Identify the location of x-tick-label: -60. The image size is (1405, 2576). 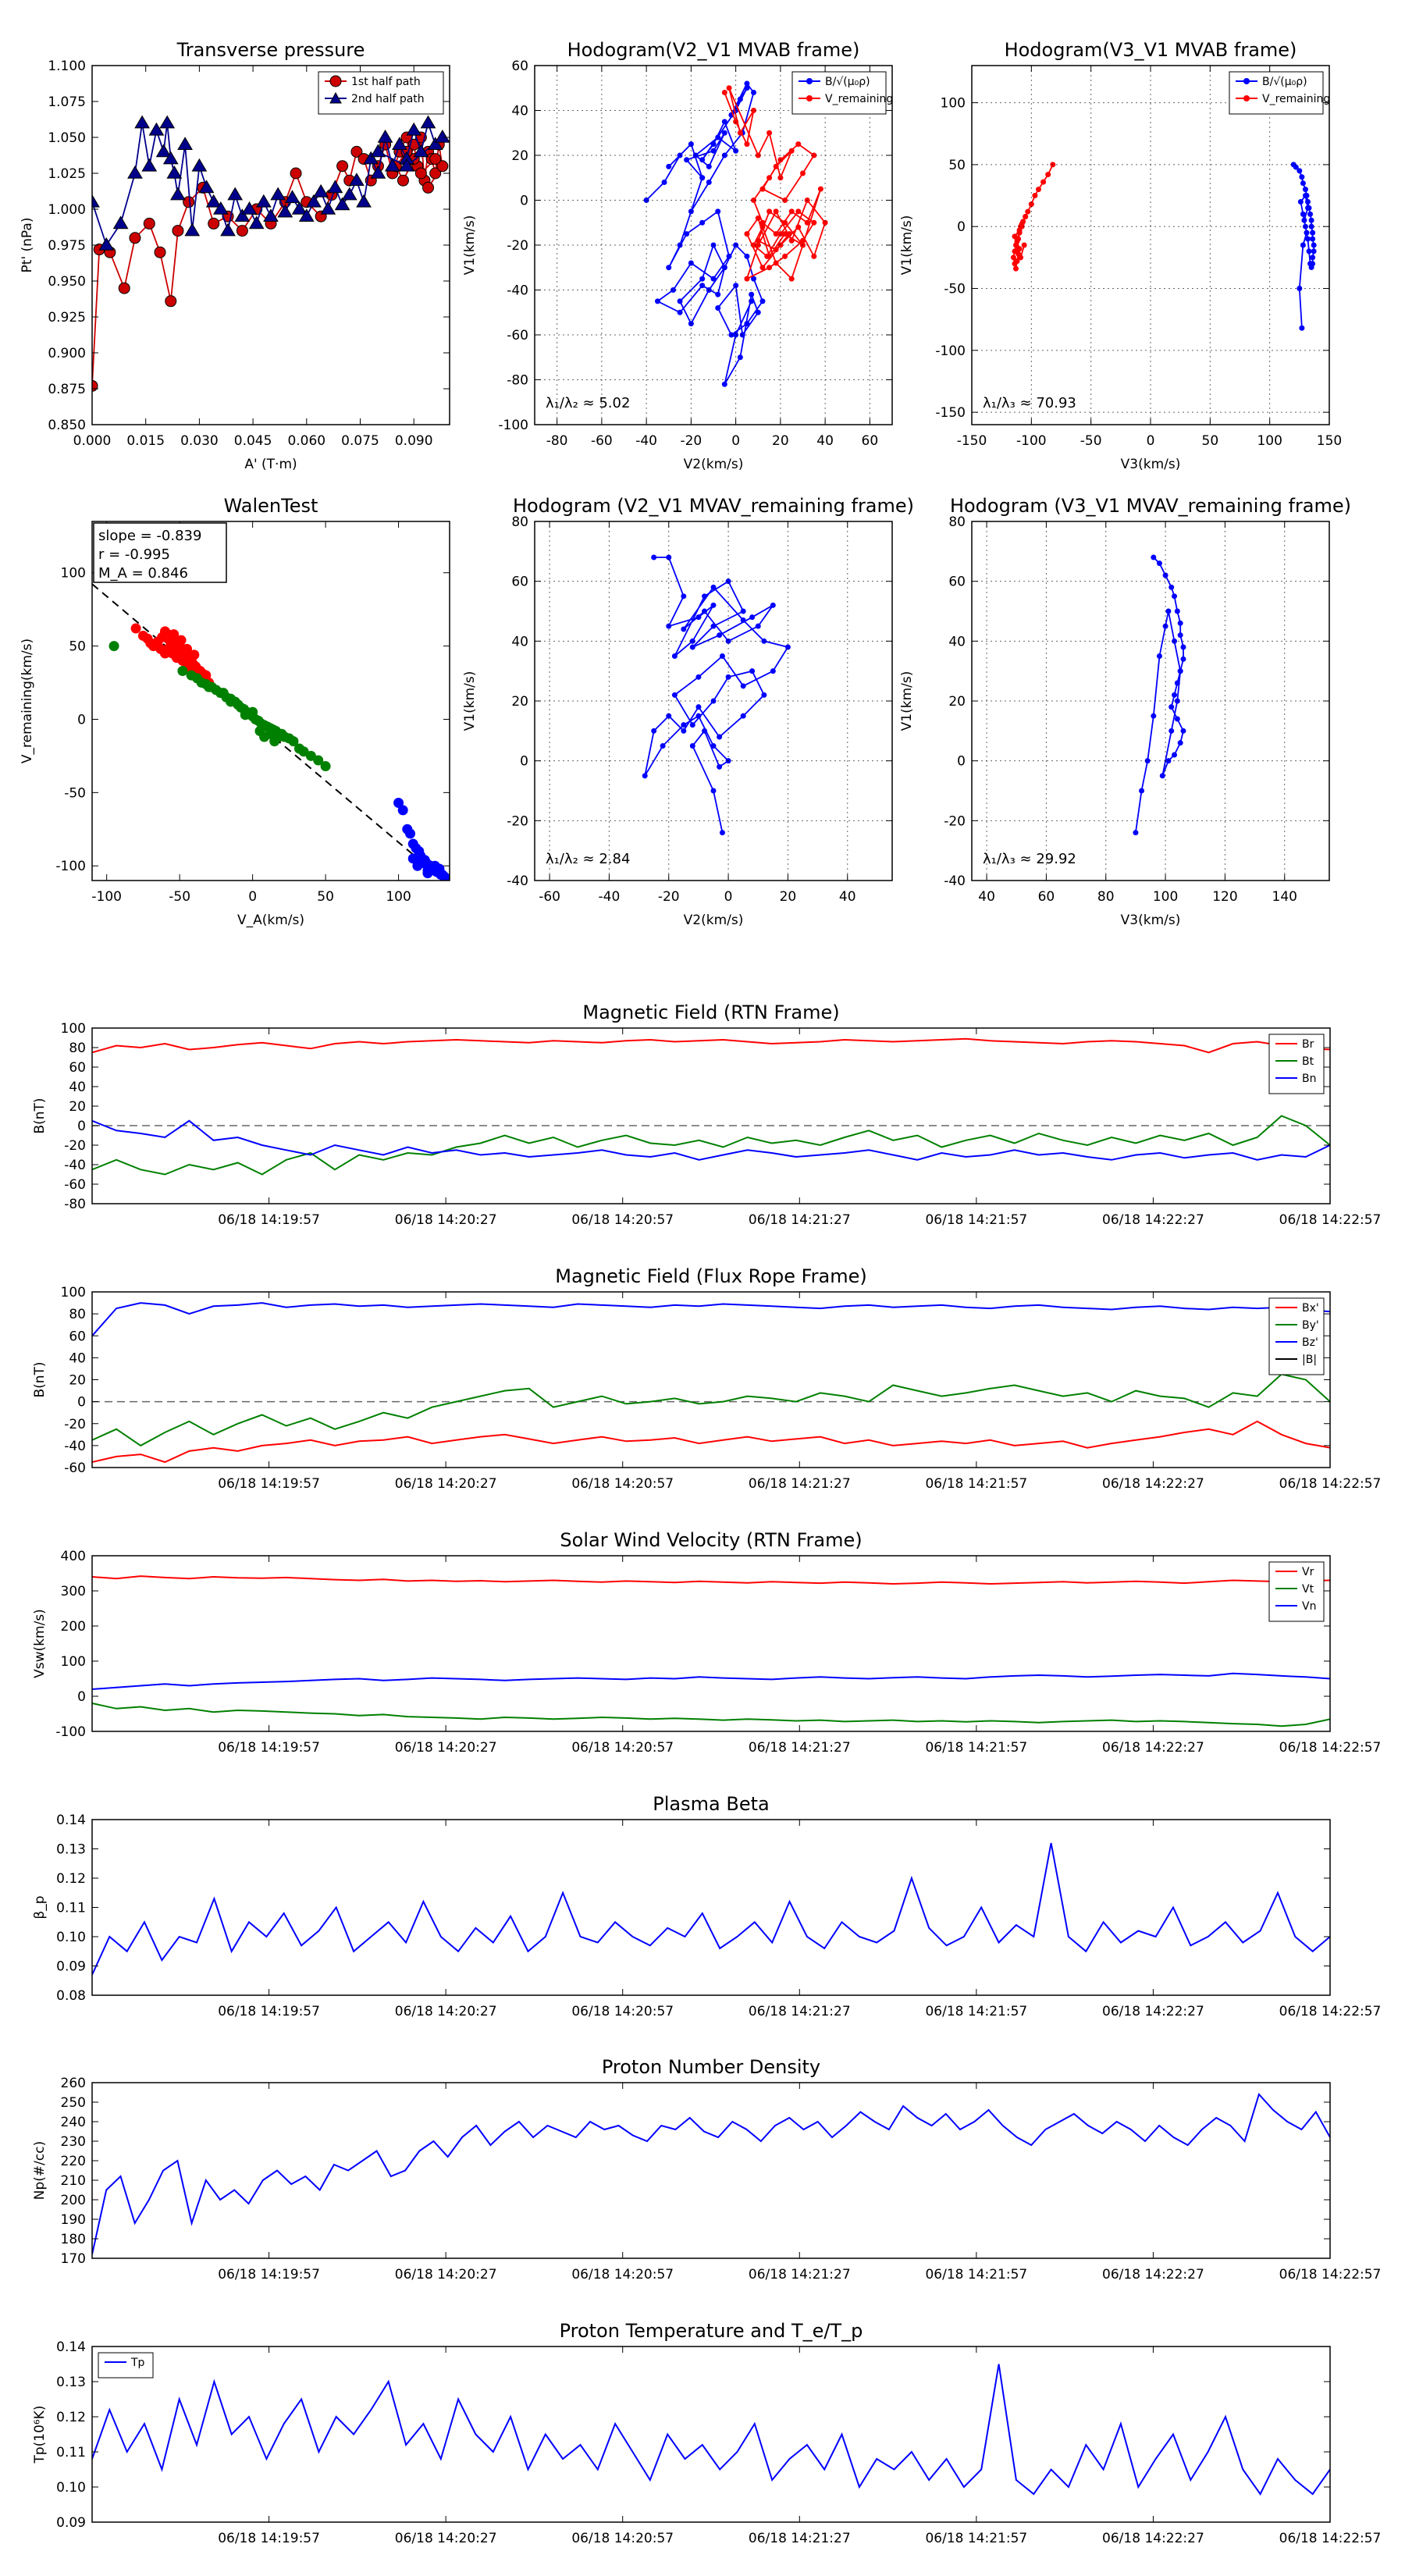
(549, 897).